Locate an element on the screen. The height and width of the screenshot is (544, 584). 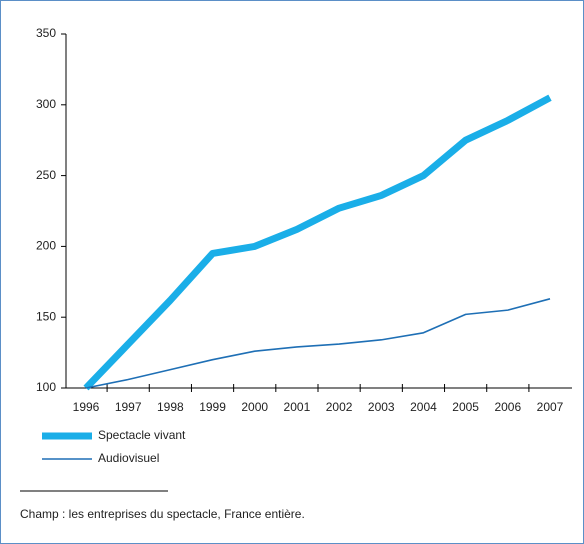
x-tick-label: 1999 is located at coordinates (212, 407).